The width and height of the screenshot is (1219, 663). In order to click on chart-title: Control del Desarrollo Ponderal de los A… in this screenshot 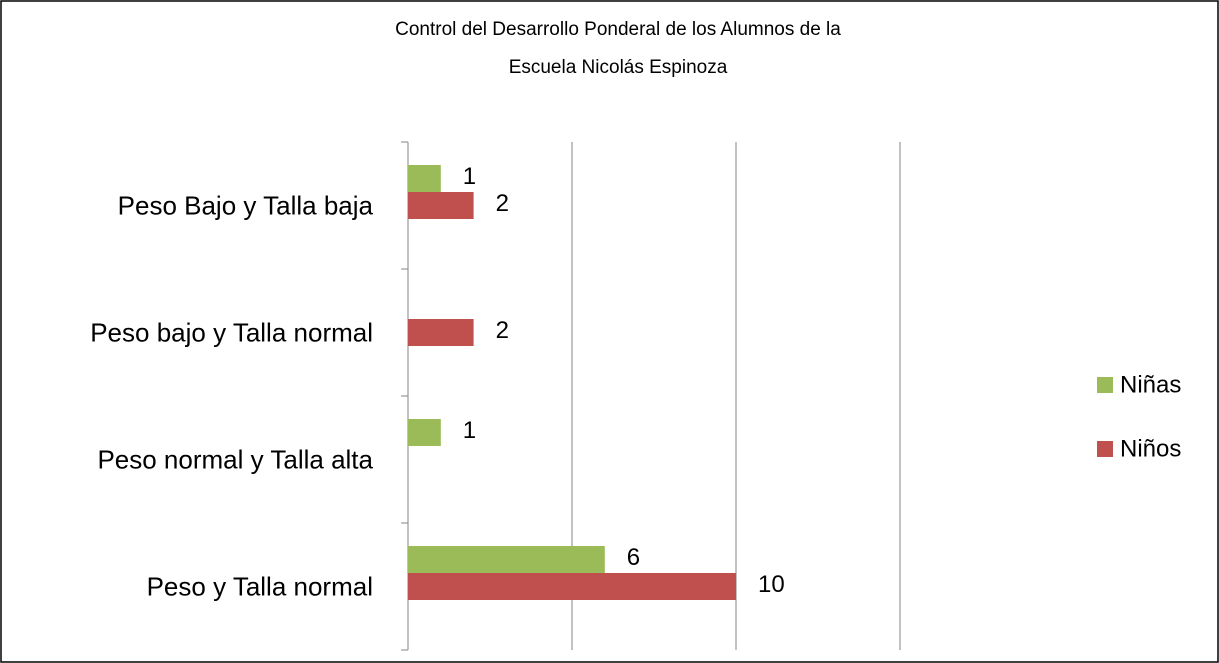, I will do `click(618, 29)`.